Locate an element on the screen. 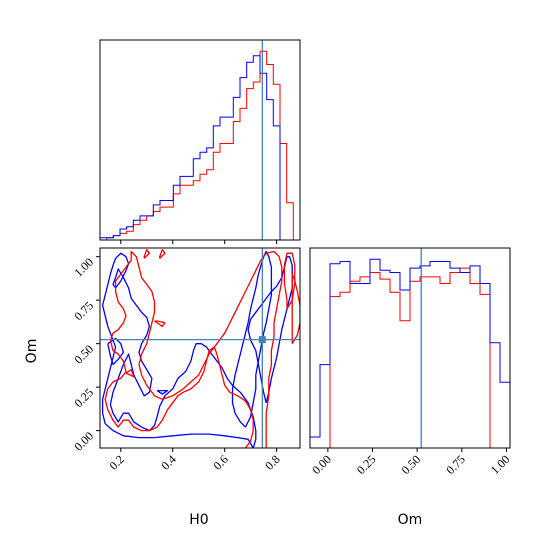 The height and width of the screenshot is (550, 550). h0-x-tick-label: 0.4 is located at coordinates (168, 462).